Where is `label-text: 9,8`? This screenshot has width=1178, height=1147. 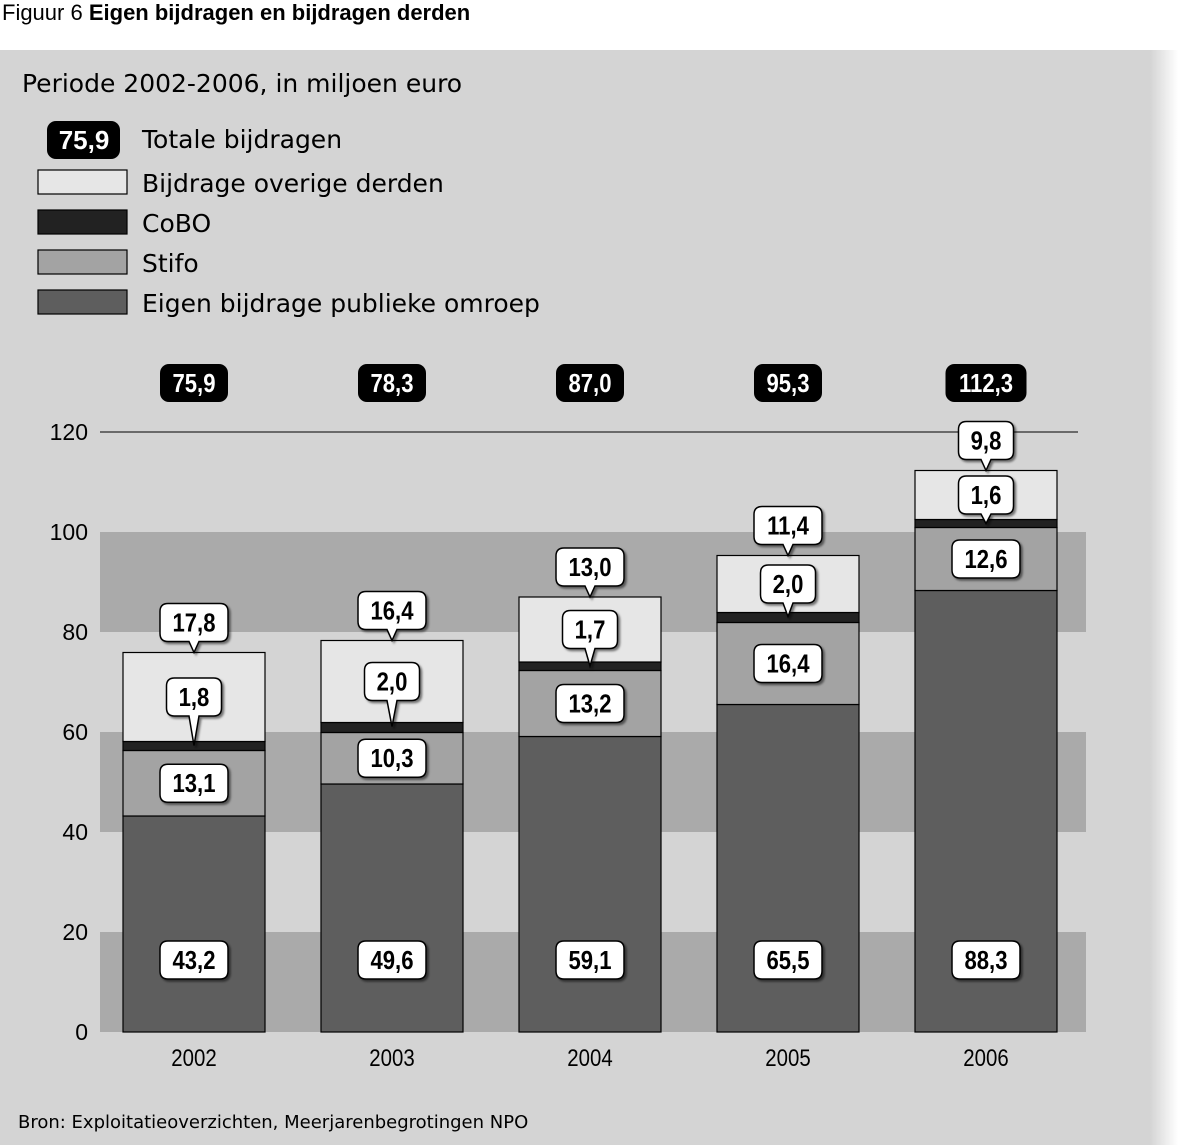 label-text: 9,8 is located at coordinates (986, 441).